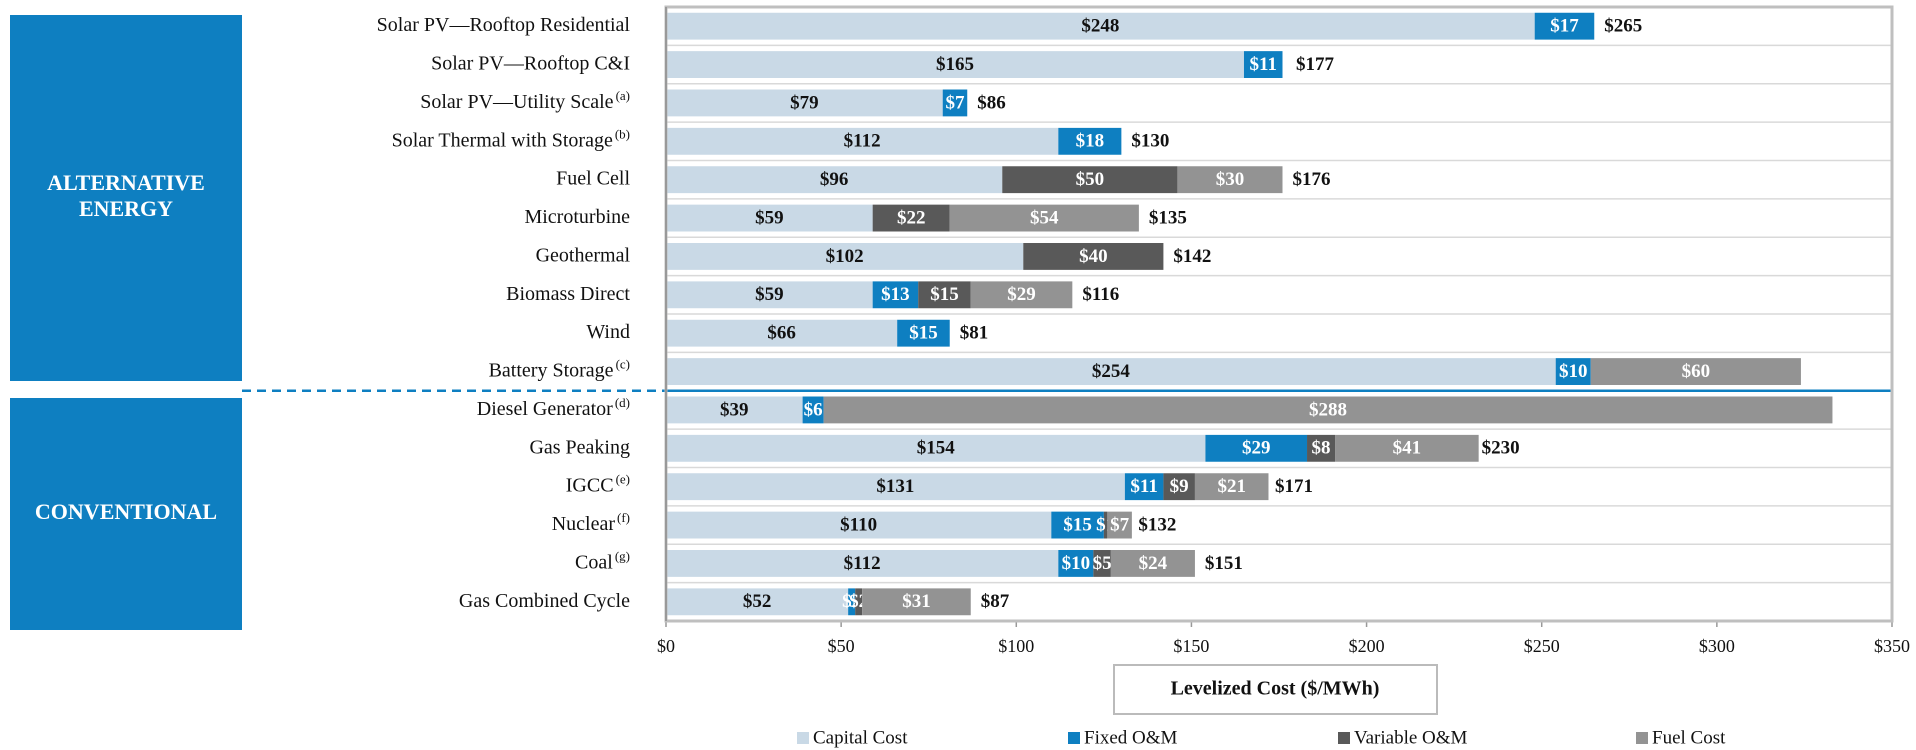 The height and width of the screenshot is (750, 1916). I want to click on total-label: $132, so click(1157, 524).